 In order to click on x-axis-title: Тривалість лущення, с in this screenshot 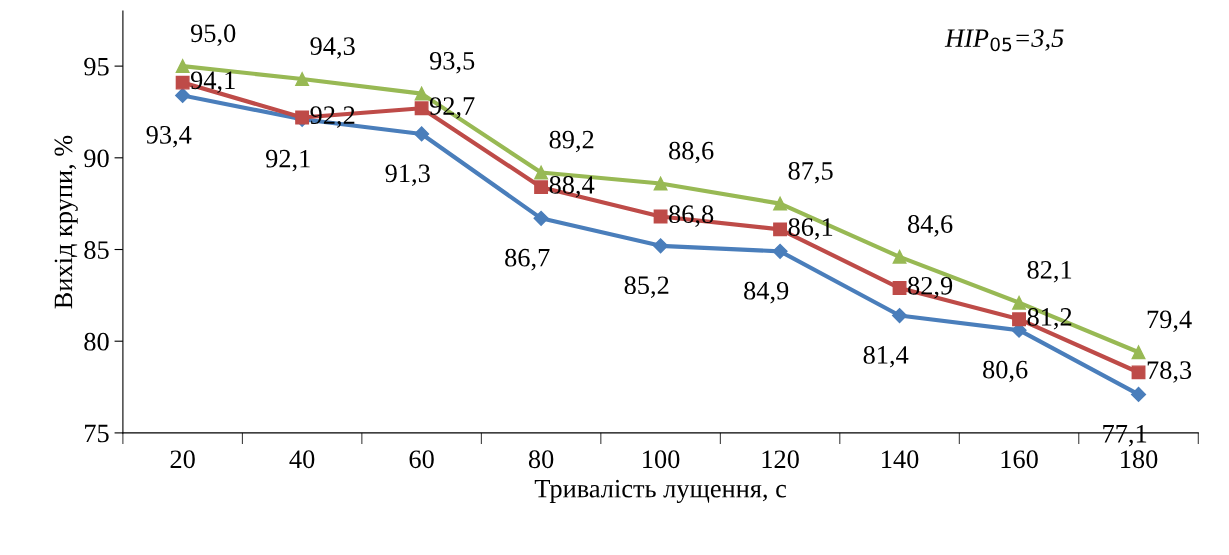, I will do `click(660, 491)`.